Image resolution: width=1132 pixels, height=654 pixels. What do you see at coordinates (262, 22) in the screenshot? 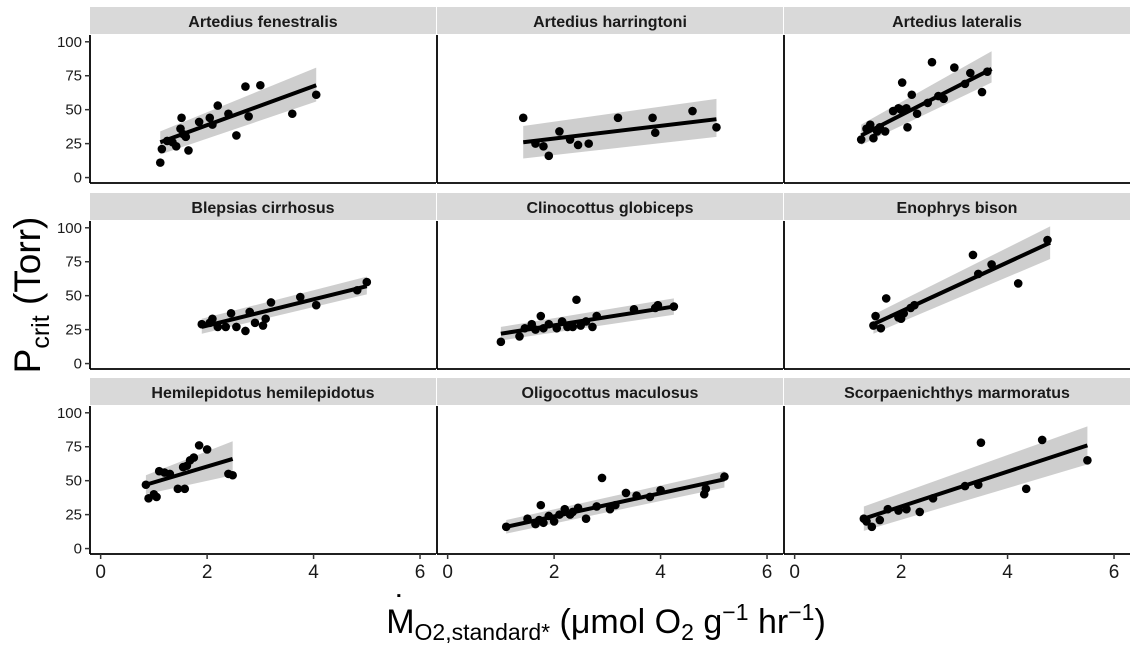
I see `facet-title: Artedius fenestralis` at bounding box center [262, 22].